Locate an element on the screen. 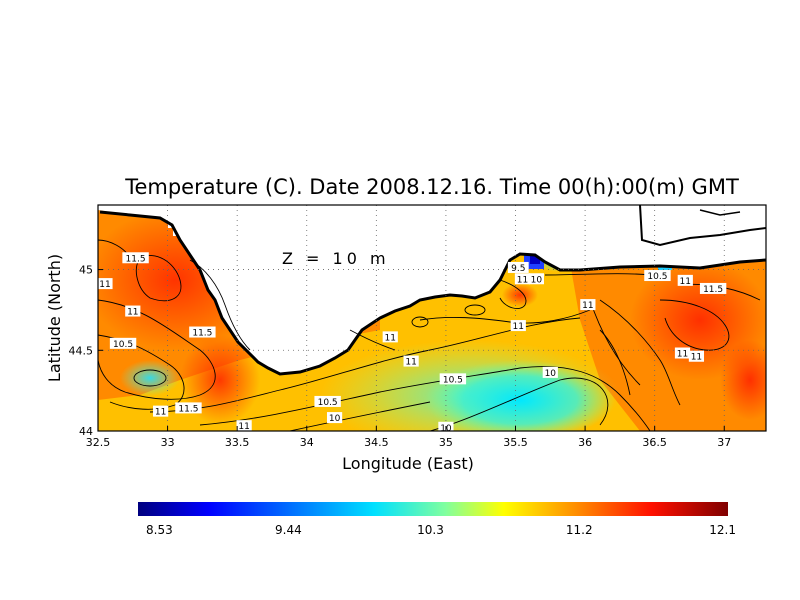  x-tick-label: 33.5 is located at coordinates (237, 442).